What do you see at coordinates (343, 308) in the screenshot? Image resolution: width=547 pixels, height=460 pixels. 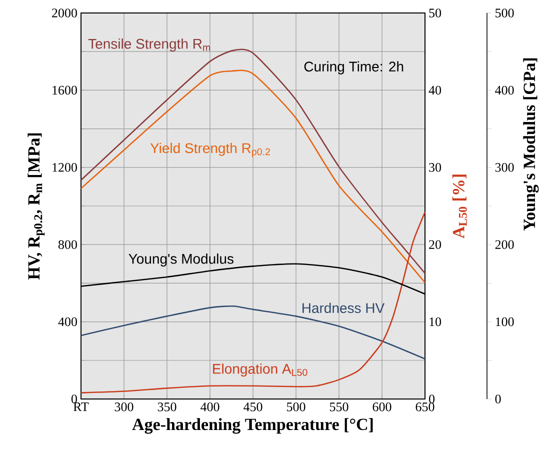 I see `series-label: Hardness HV` at bounding box center [343, 308].